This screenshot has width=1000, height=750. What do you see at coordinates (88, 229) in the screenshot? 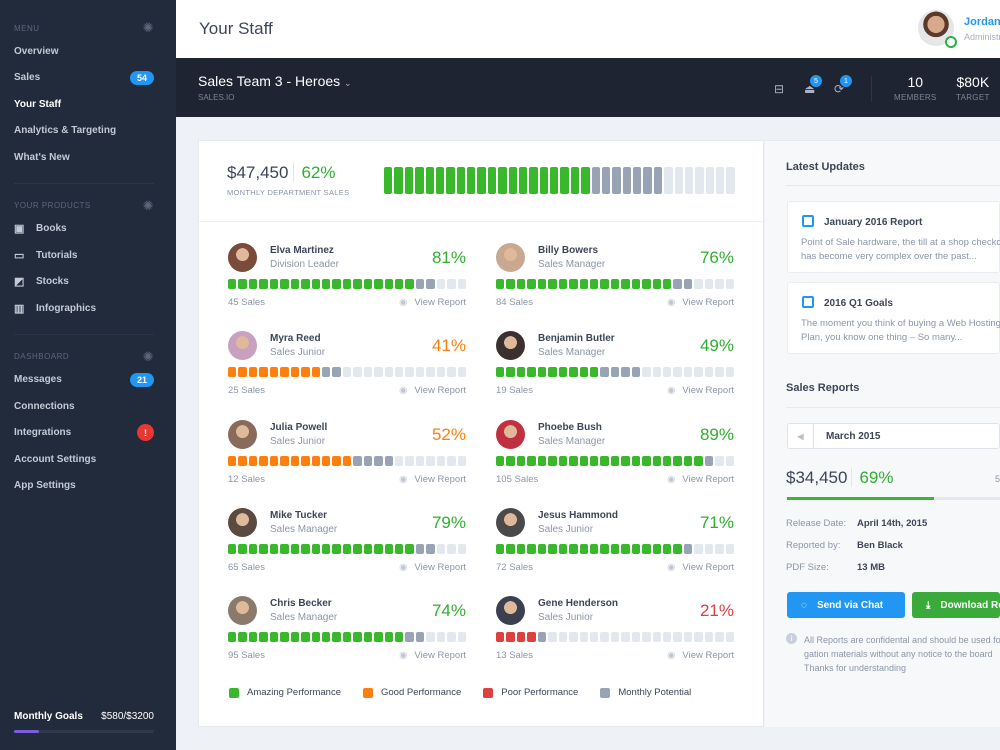
I see `sidebar-item-books: ▣ Books` at bounding box center [88, 229].